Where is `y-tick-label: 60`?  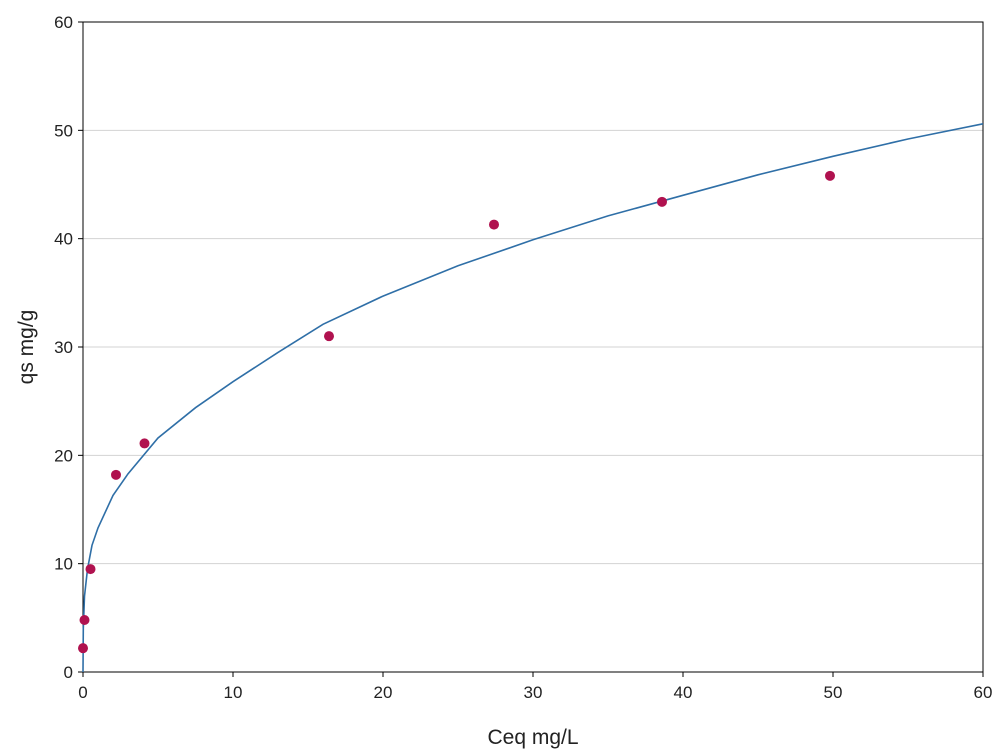
y-tick-label: 60 is located at coordinates (63, 22).